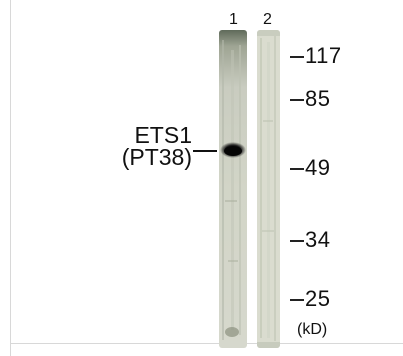 Image resolution: width=403 pixels, height=356 pixels. I want to click on marker-85-label: 85, so click(318, 98).